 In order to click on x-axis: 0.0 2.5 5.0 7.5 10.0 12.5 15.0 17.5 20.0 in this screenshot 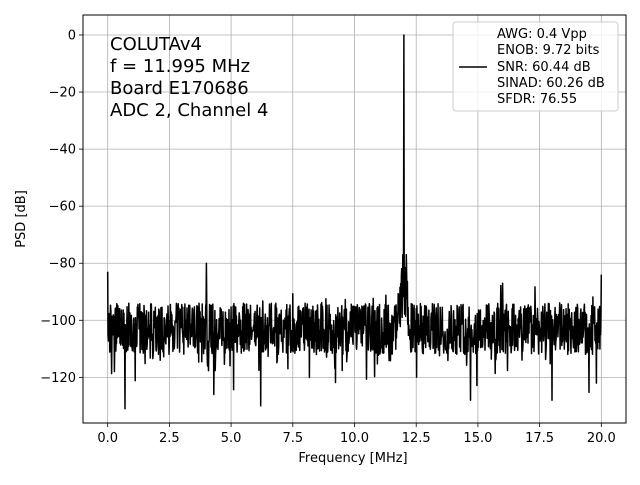, I will do `click(356, 434)`.